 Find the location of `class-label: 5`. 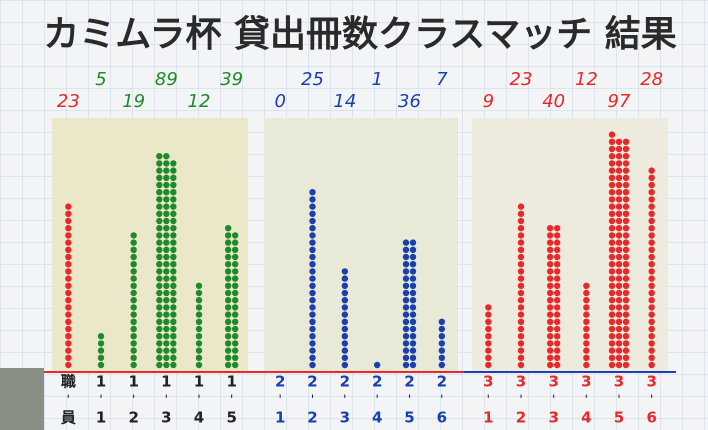

class-label: 5 is located at coordinates (231, 418).